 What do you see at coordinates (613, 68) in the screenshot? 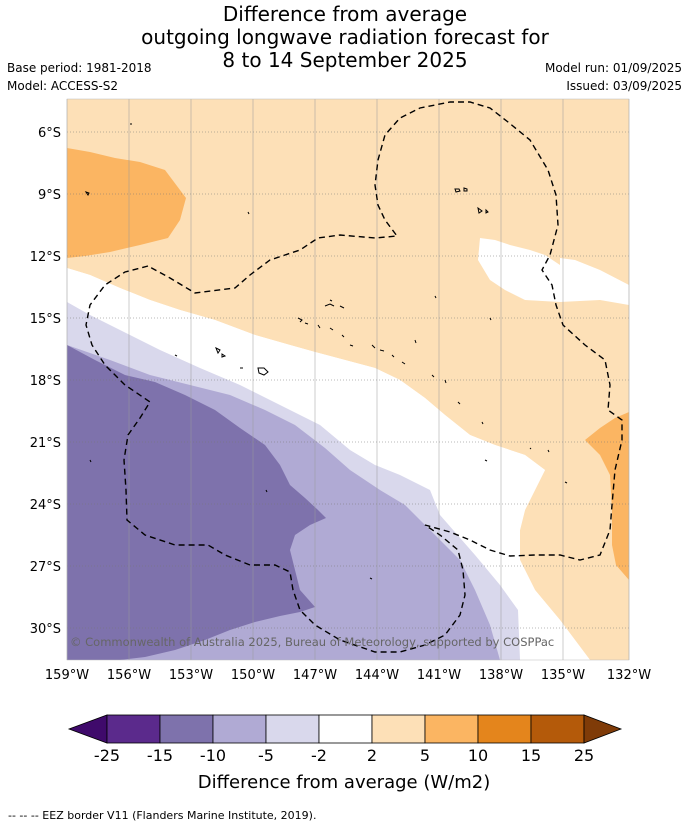
I see `model-run: Model run: 01/09/2025` at bounding box center [613, 68].